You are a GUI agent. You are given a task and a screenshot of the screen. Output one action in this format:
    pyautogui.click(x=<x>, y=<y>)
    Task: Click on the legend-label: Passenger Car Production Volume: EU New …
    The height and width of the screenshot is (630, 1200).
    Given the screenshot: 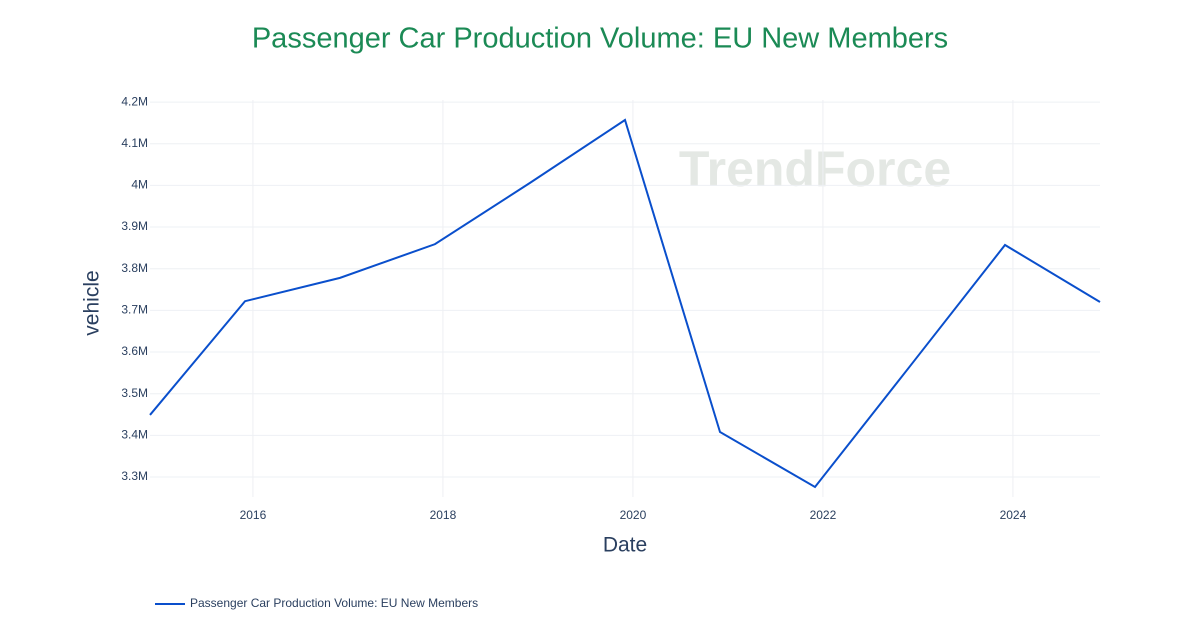 What is the action you would take?
    pyautogui.click(x=334, y=603)
    